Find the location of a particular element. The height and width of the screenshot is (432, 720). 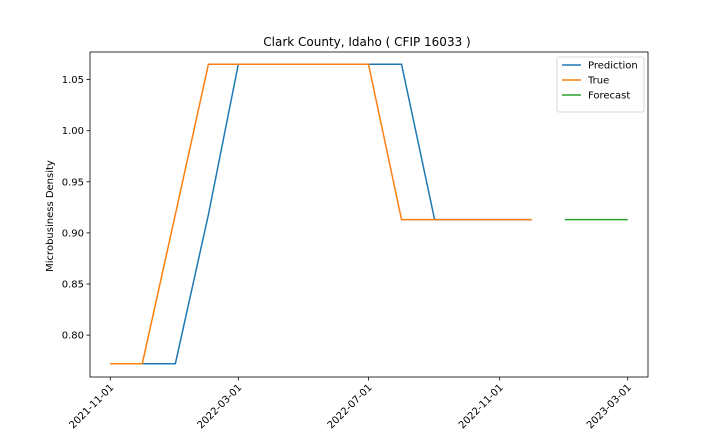

y-tick-label: 1.00 is located at coordinates (73, 131).